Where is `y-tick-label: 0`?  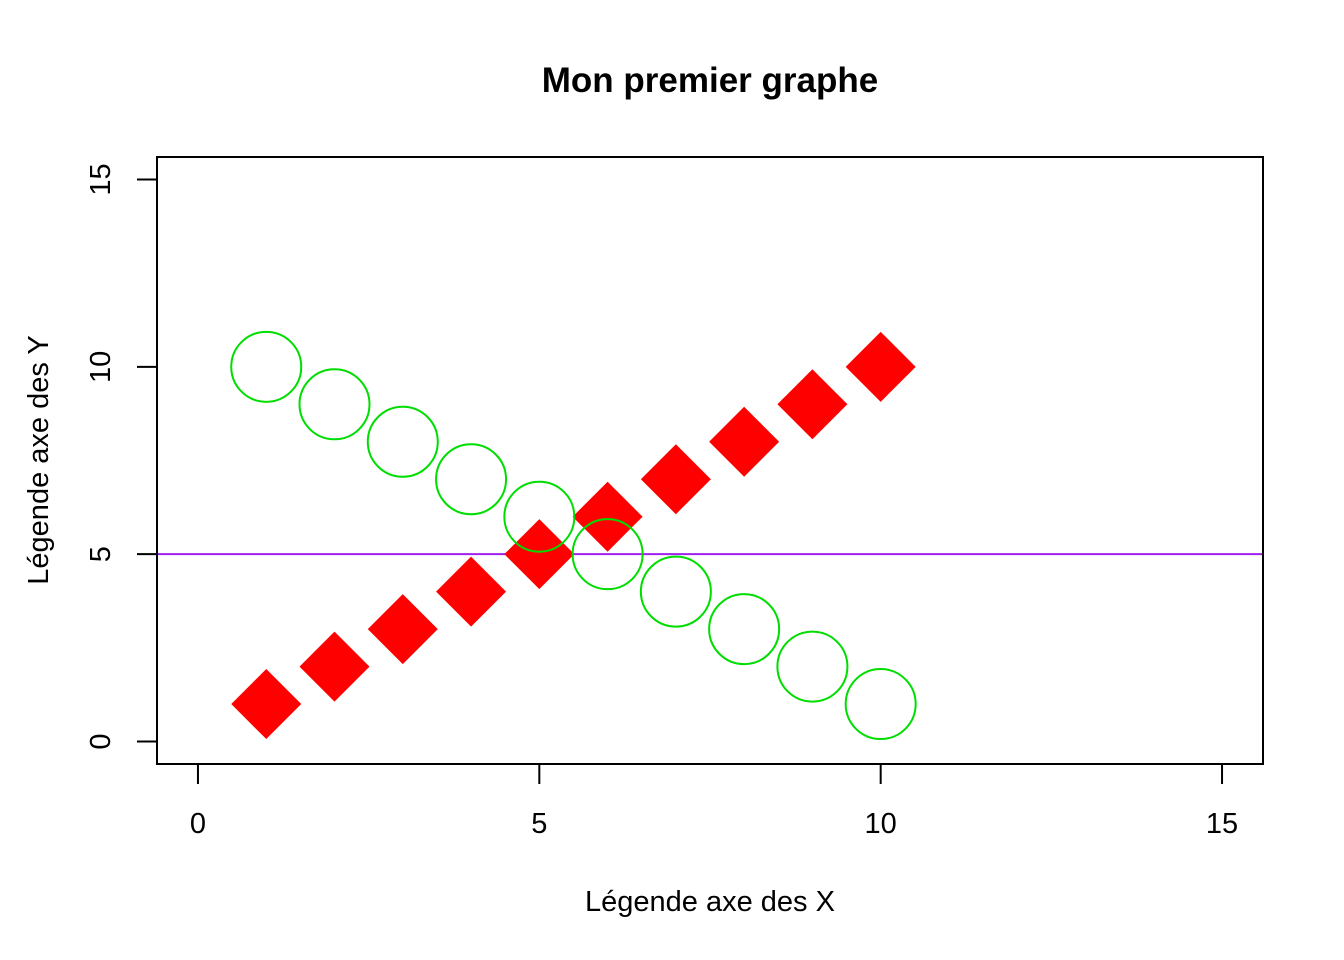 y-tick-label: 0 is located at coordinates (101, 741).